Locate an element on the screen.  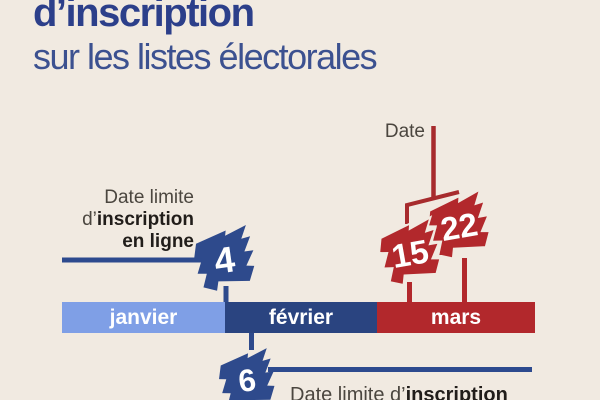
online-deadline-line2: d’inscription is located at coordinates (138, 219).